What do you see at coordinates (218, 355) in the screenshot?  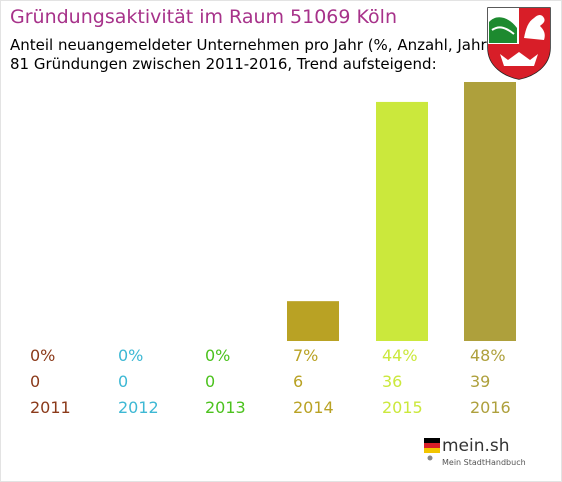 I see `percent-label-2013: 0%` at bounding box center [218, 355].